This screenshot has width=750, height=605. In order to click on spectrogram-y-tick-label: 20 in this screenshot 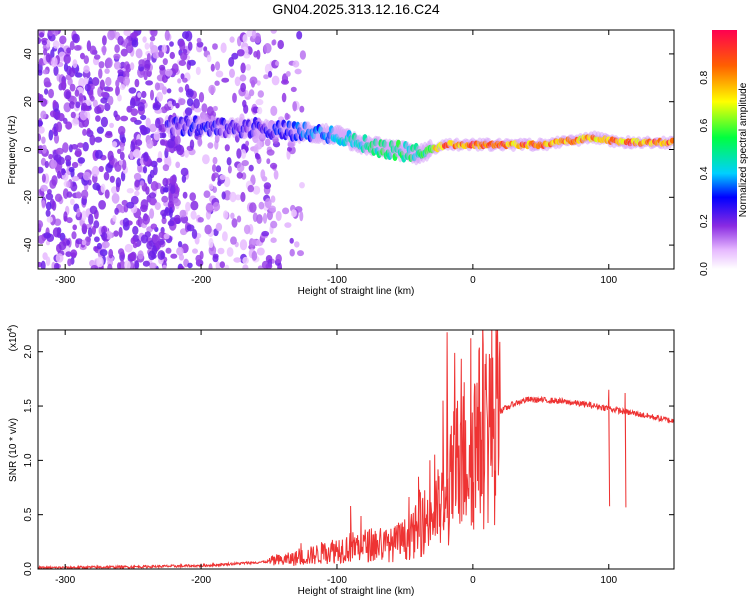, I will do `click(28, 102)`.